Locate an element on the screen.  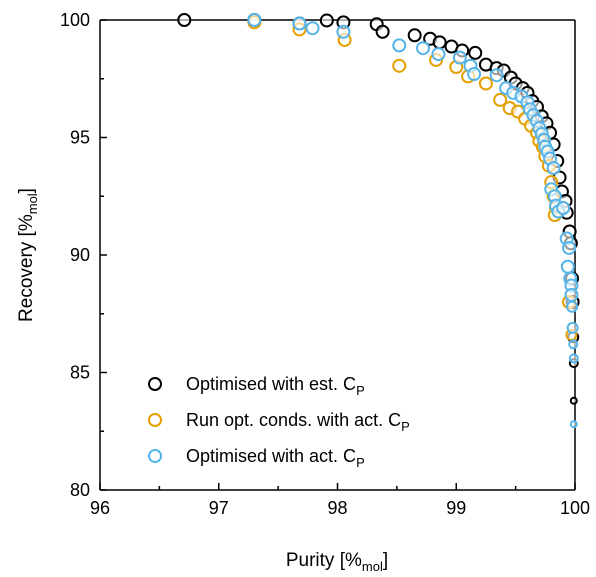
y-tick-label: 90 is located at coordinates (80, 255).